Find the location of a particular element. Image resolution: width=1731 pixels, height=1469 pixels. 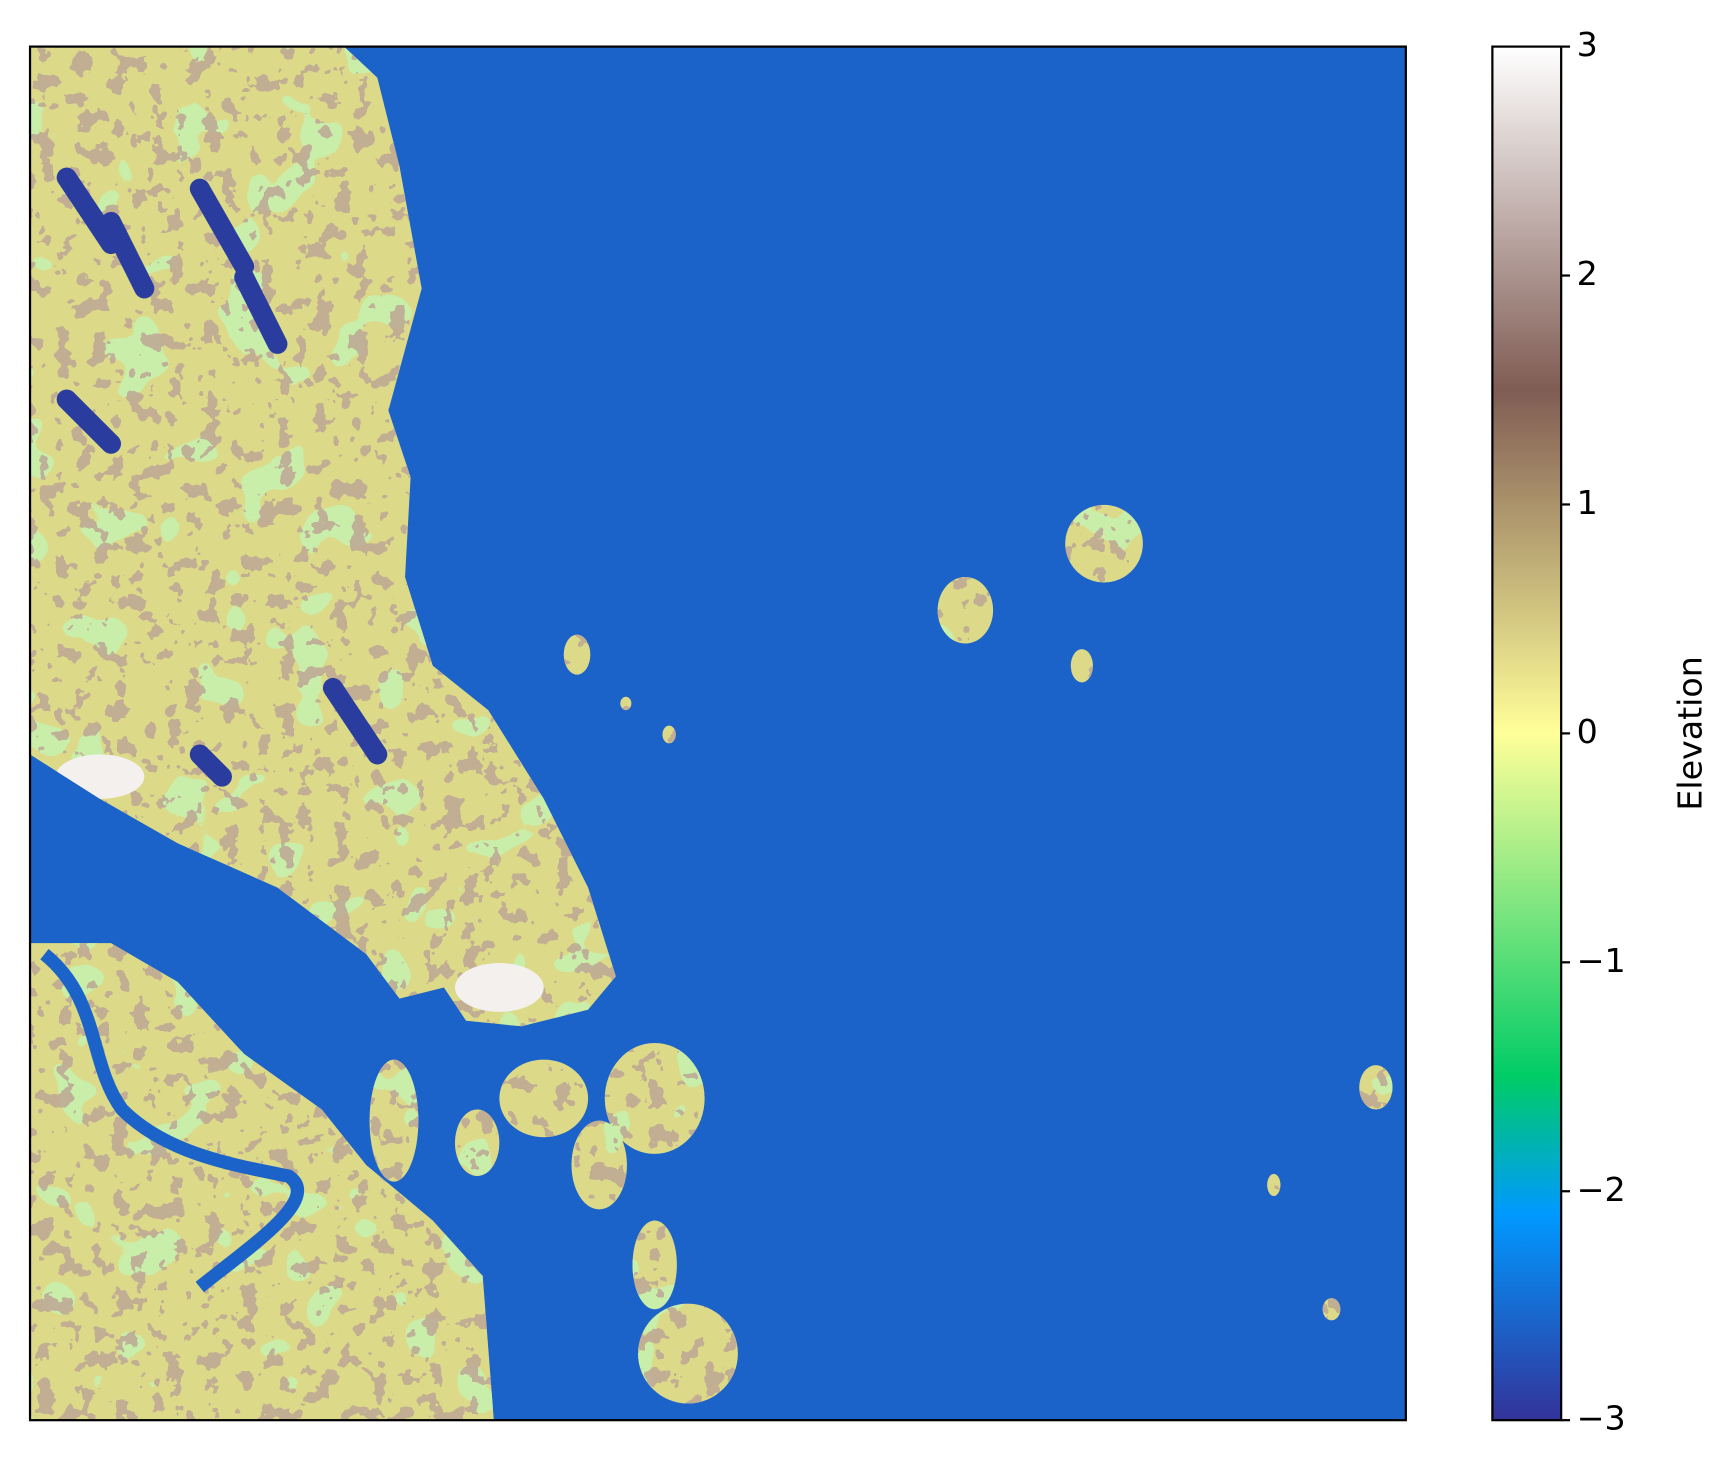

colorbar-tick-label: −3 is located at coordinates (1601, 1418).